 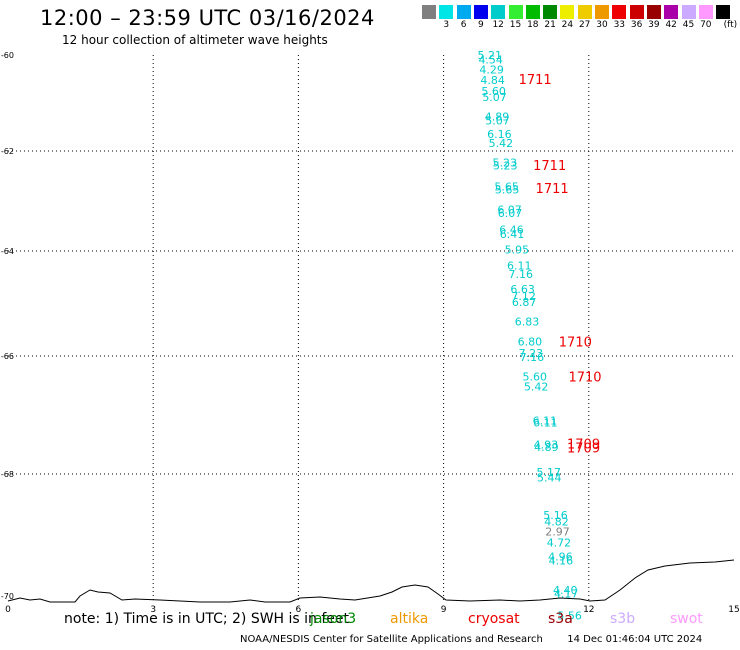 What do you see at coordinates (566, 594) in the screenshot?
I see `swh-value: 4.17` at bounding box center [566, 594].